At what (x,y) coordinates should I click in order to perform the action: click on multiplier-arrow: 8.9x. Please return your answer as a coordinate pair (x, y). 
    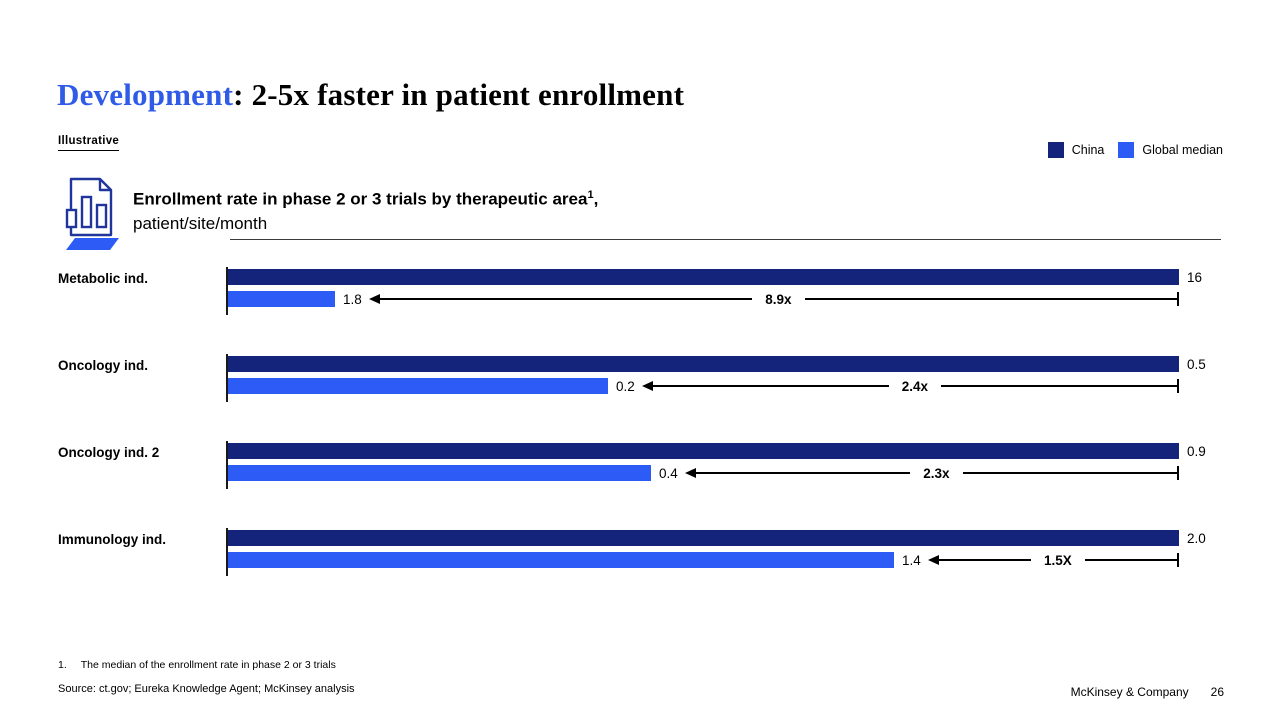
    Looking at the image, I should click on (773, 299).